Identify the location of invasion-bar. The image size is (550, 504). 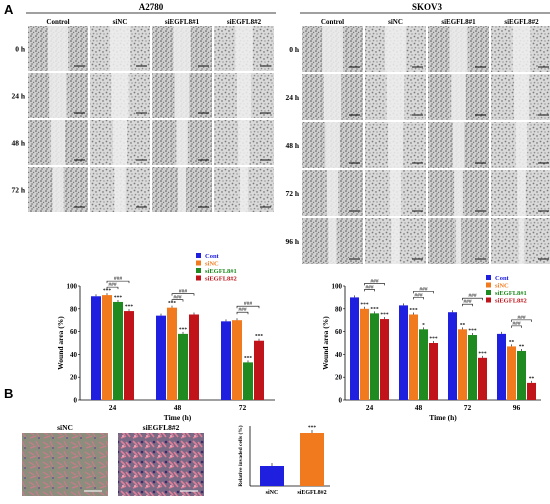
(272, 476).